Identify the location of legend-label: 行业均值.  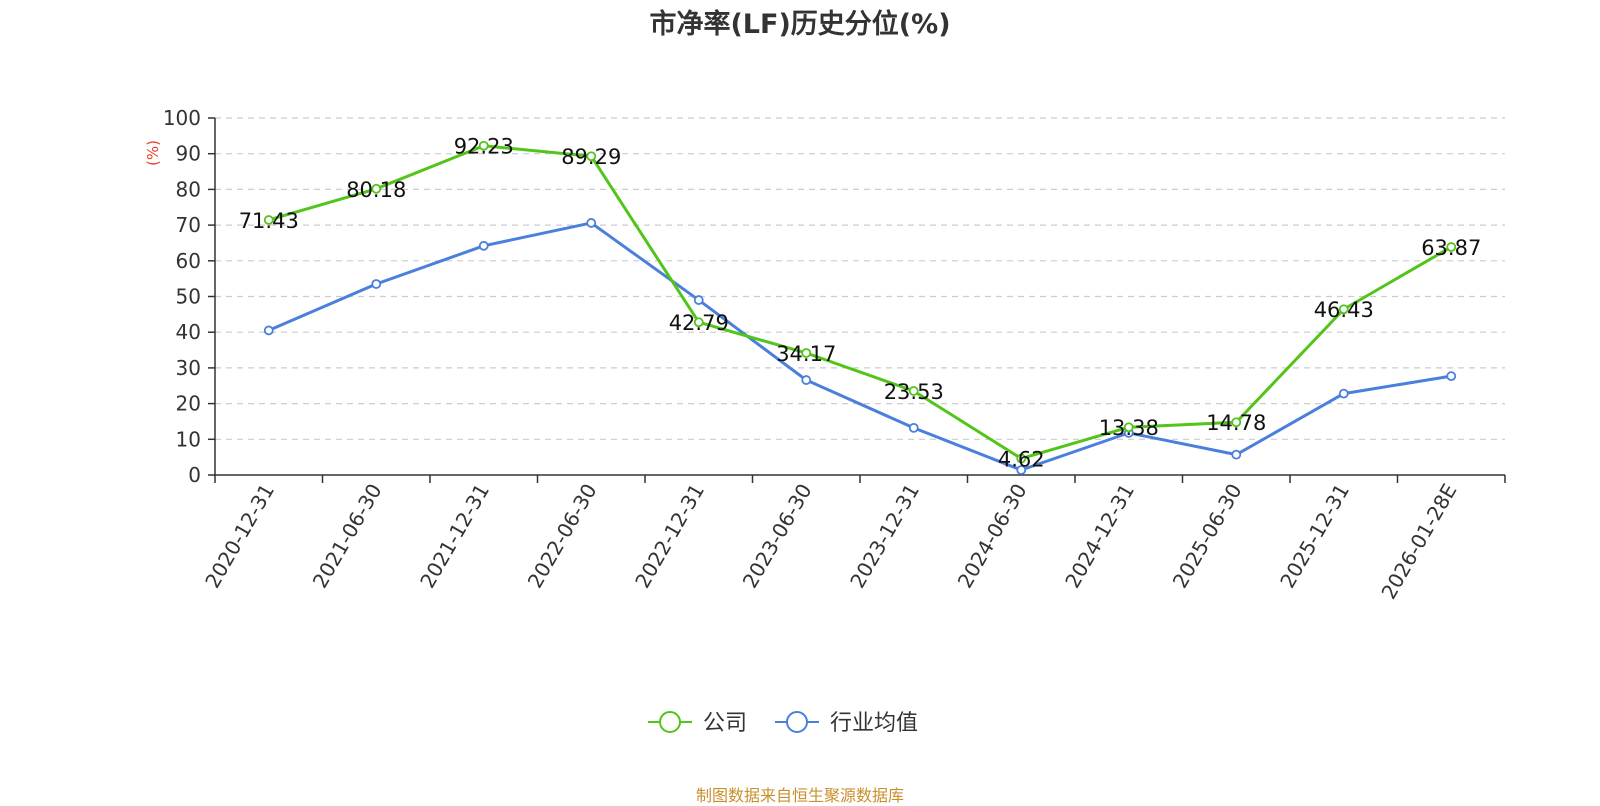
(874, 723).